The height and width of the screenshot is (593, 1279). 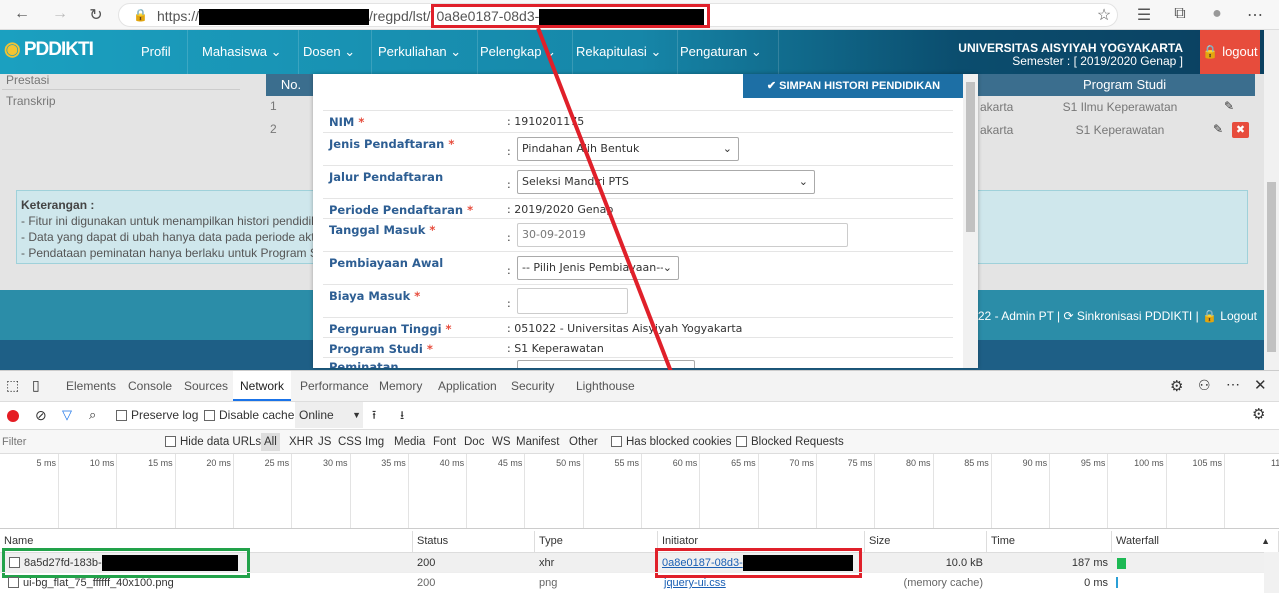 What do you see at coordinates (1180, 13) in the screenshot?
I see `collections-icon: ⧉` at bounding box center [1180, 13].